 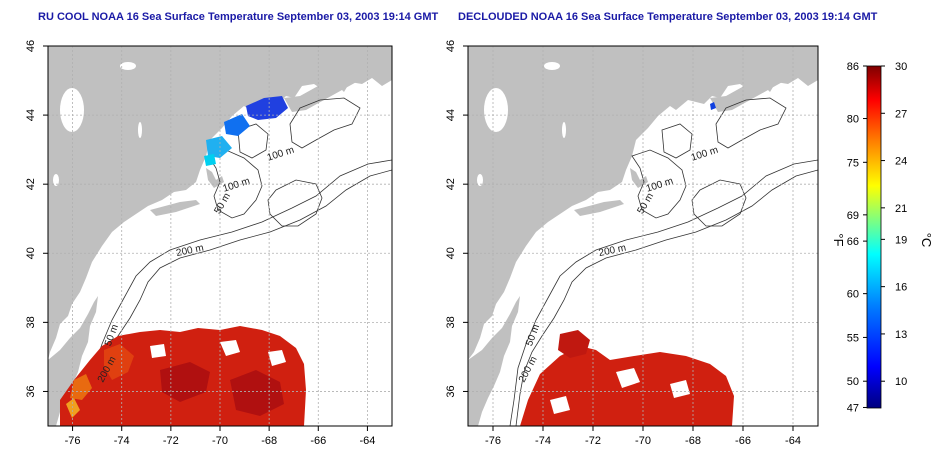 I want to click on colorbar-label-f: 86, so click(x=853, y=67).